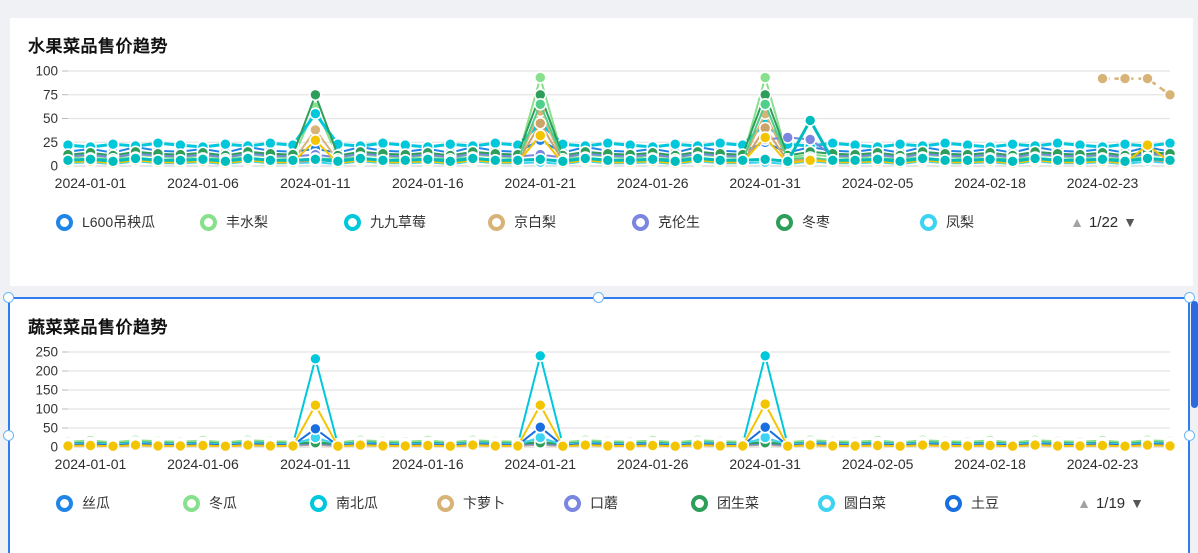 This screenshot has height=553, width=1198. Describe the element at coordinates (8, 297) in the screenshot. I see `selection-handle-top-left` at that location.